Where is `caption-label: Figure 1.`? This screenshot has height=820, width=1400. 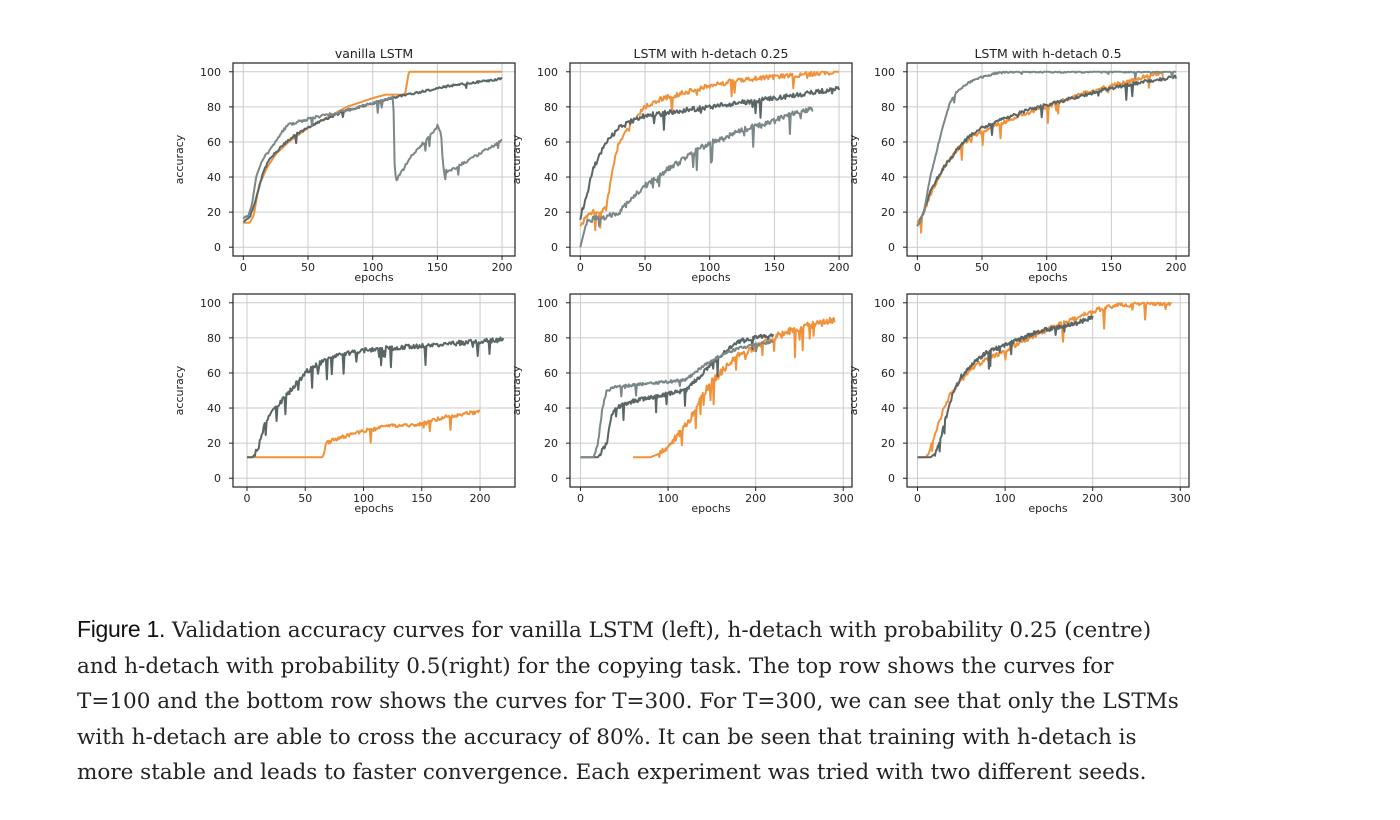 caption-label: Figure 1. is located at coordinates (121, 629).